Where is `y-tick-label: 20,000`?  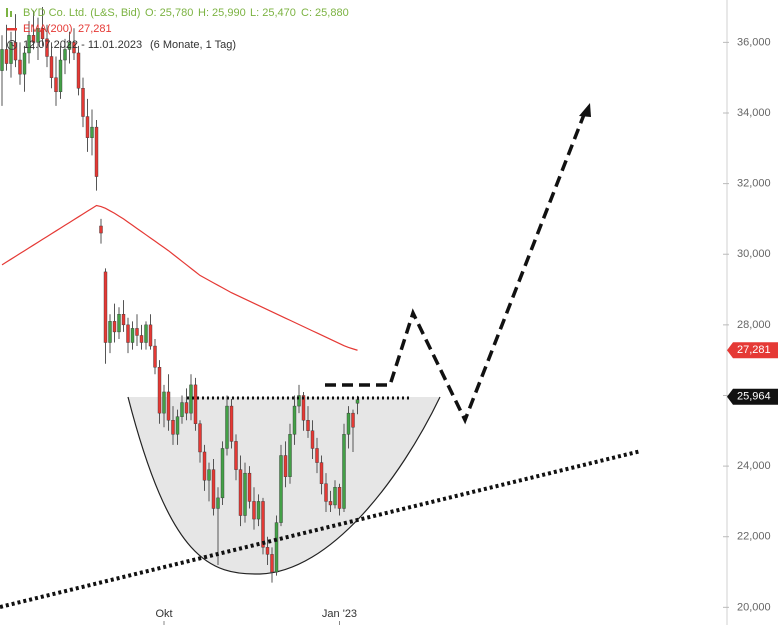
y-tick-label: 20,000 is located at coordinates (754, 607).